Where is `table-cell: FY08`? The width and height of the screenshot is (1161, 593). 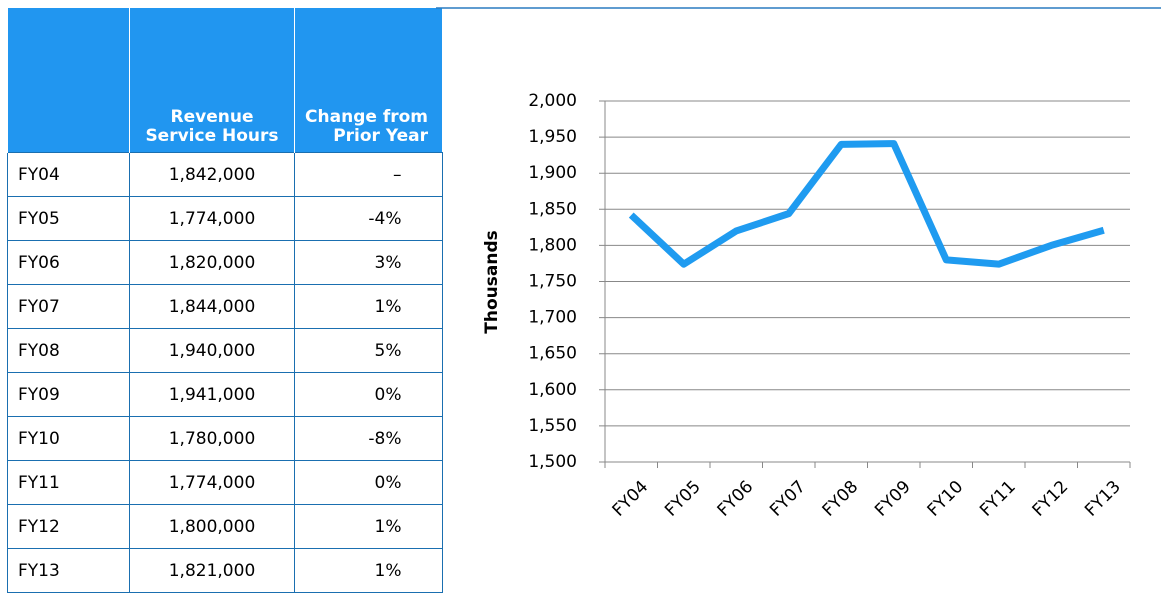
table-cell: FY08 is located at coordinates (68, 350).